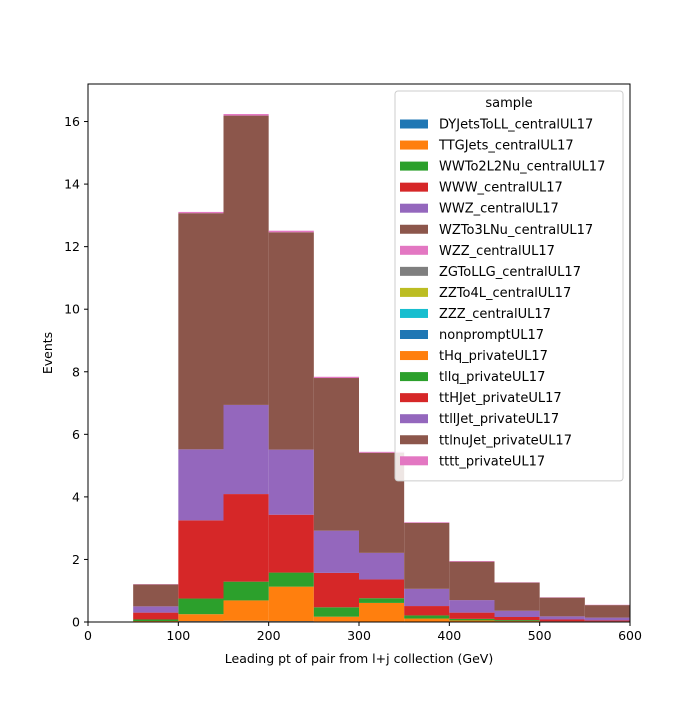  What do you see at coordinates (508, 103) in the screenshot?
I see `legend-title: sample` at bounding box center [508, 103].